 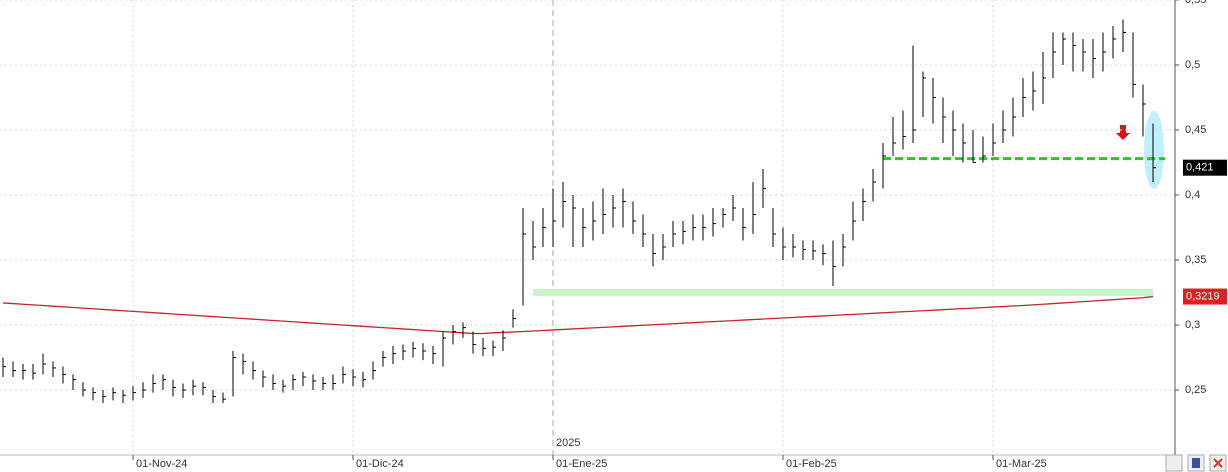 I want to click on last-price-box, so click(x=1205, y=167).